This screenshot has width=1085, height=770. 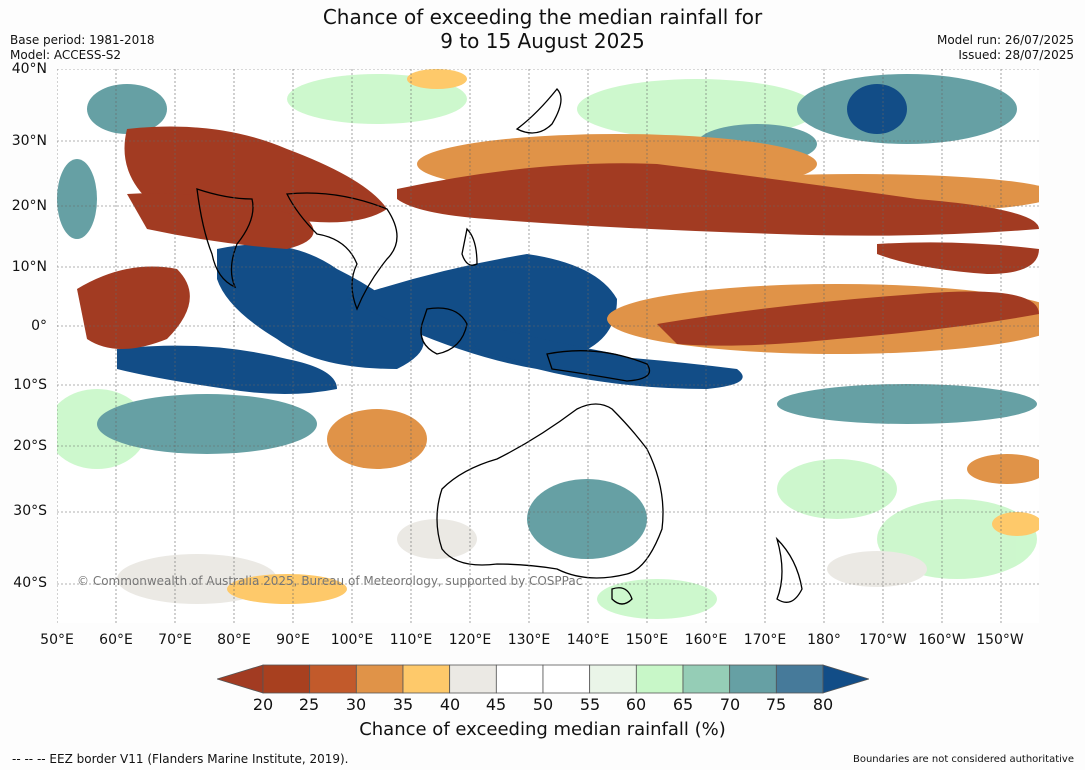 I want to click on lat-label: 20°S, so click(x=30, y=446).